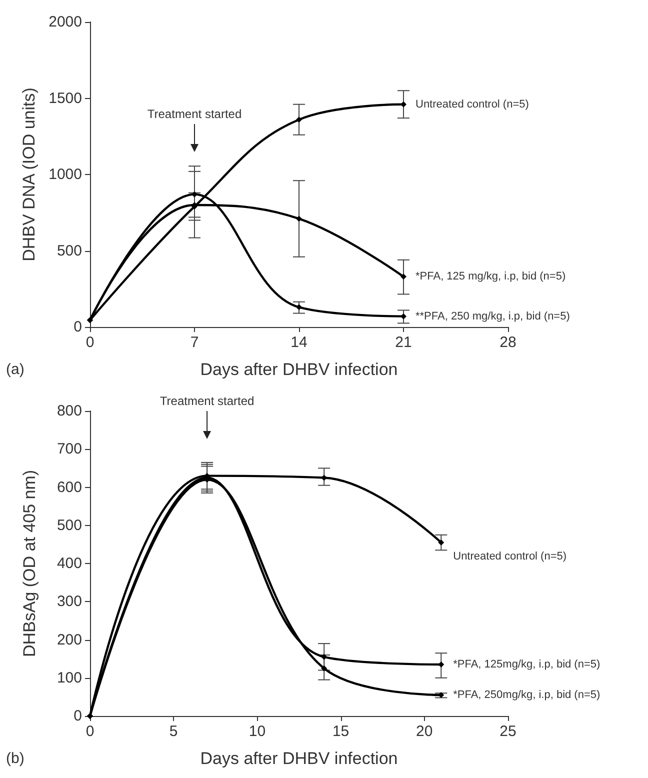 Image resolution: width=648 pixels, height=778 pixels. Describe the element at coordinates (65, 174) in the screenshot. I see `y-tick-label: 1000` at that location.